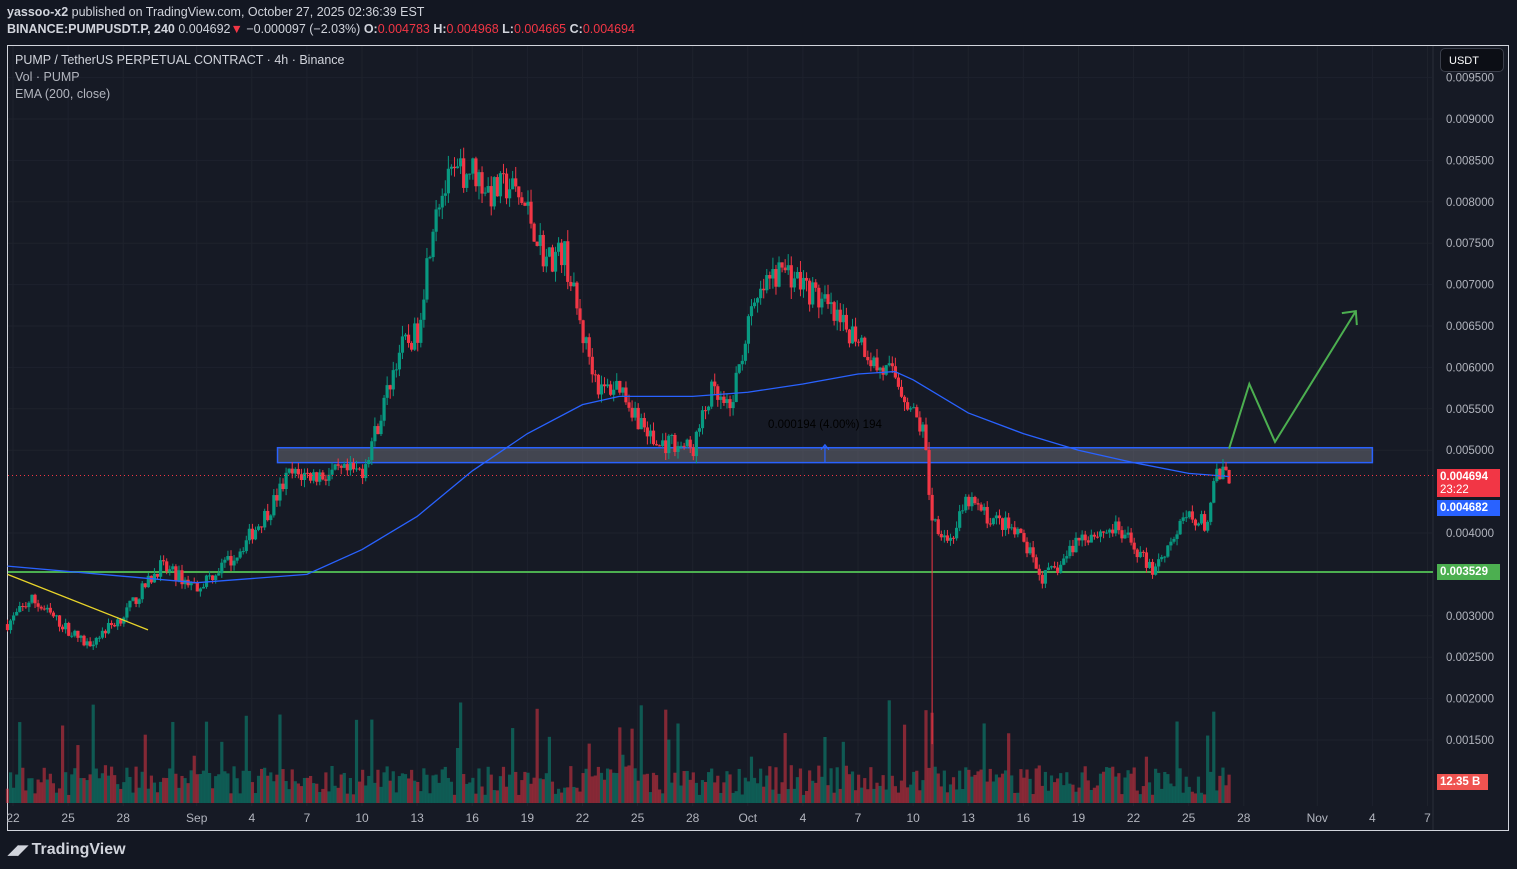  I want to click on time-tick-label: 25, so click(68, 818).